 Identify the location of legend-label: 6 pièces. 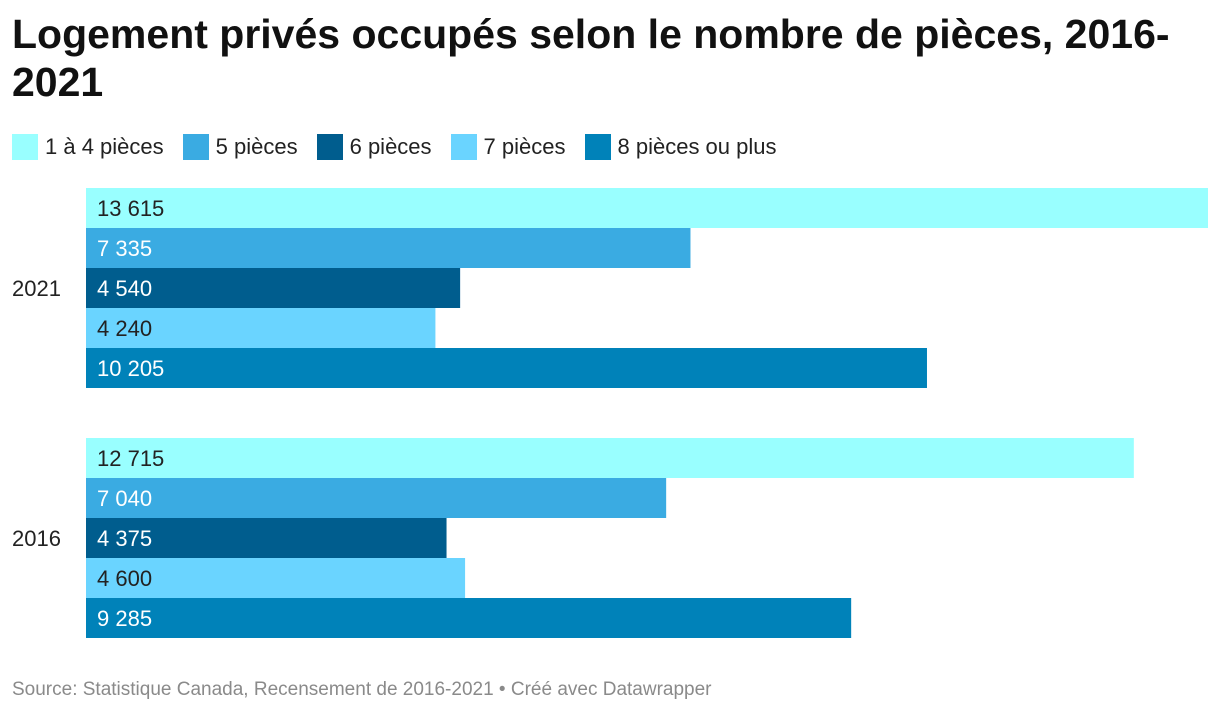
(390, 146).